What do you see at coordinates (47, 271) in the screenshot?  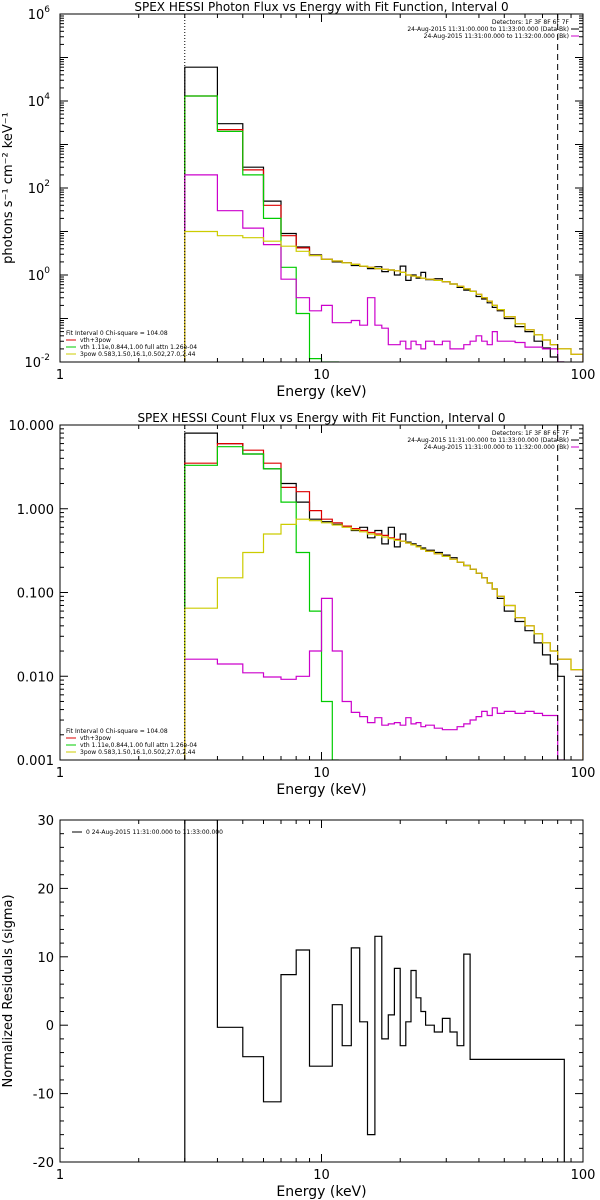 I see `y-tick-exponent: 0` at bounding box center [47, 271].